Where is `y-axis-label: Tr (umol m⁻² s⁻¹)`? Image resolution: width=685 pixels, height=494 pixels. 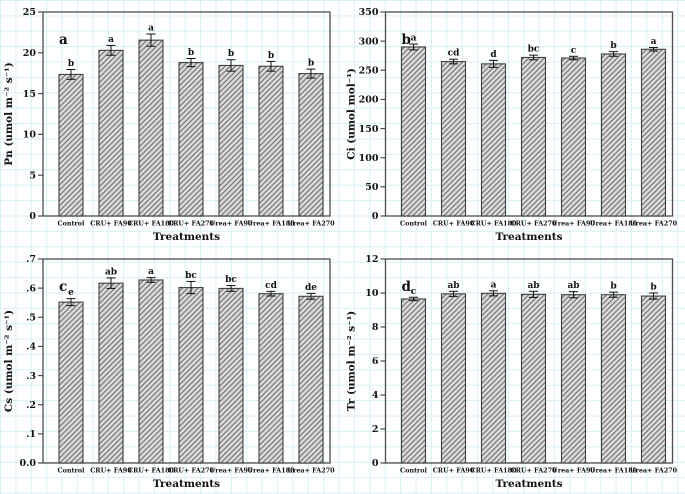 y-axis-label: Tr (umol m⁻² s⁻¹) is located at coordinates (352, 361).